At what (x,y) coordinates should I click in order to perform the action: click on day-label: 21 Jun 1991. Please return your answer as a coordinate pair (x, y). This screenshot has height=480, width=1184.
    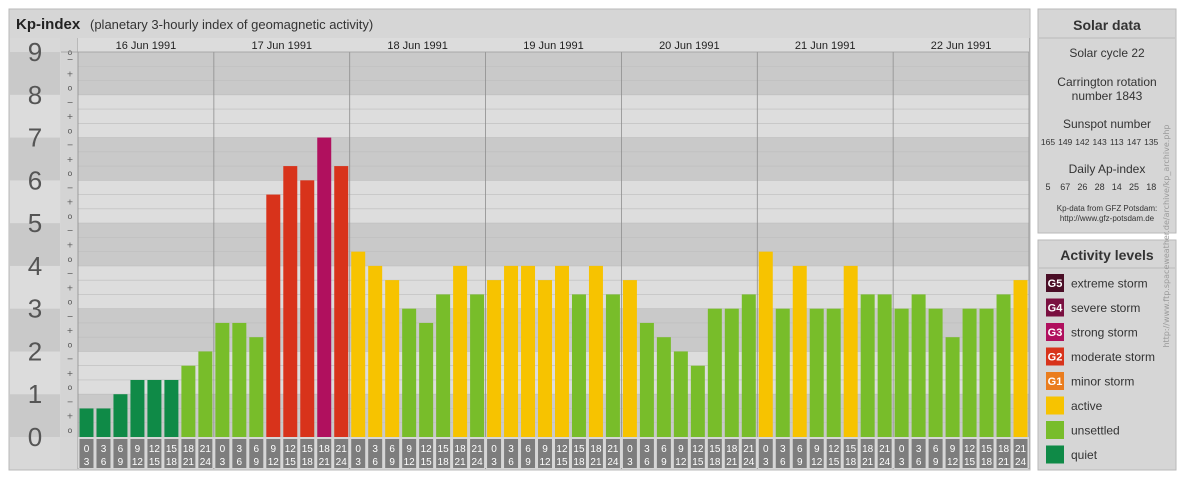
    Looking at the image, I should click on (825, 46).